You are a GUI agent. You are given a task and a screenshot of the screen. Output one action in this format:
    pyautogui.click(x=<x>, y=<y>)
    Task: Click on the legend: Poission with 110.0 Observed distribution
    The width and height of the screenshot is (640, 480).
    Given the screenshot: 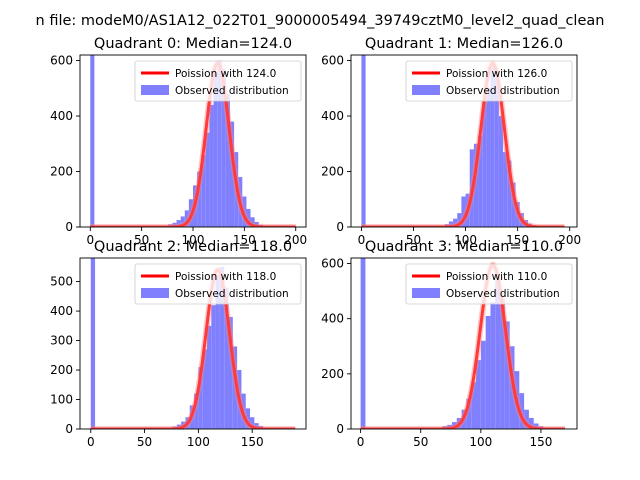 What is the action you would take?
    pyautogui.click(x=489, y=284)
    